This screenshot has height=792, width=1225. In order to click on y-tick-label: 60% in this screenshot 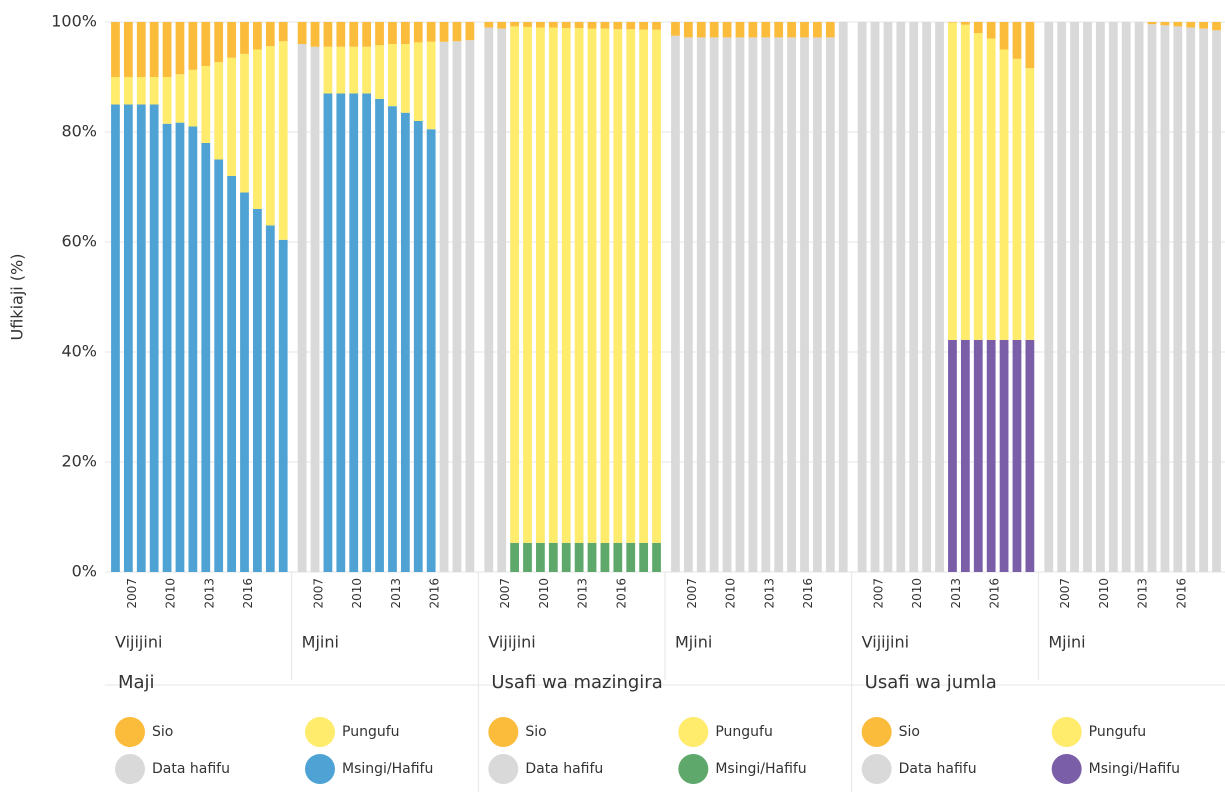, I will do `click(79, 241)`.